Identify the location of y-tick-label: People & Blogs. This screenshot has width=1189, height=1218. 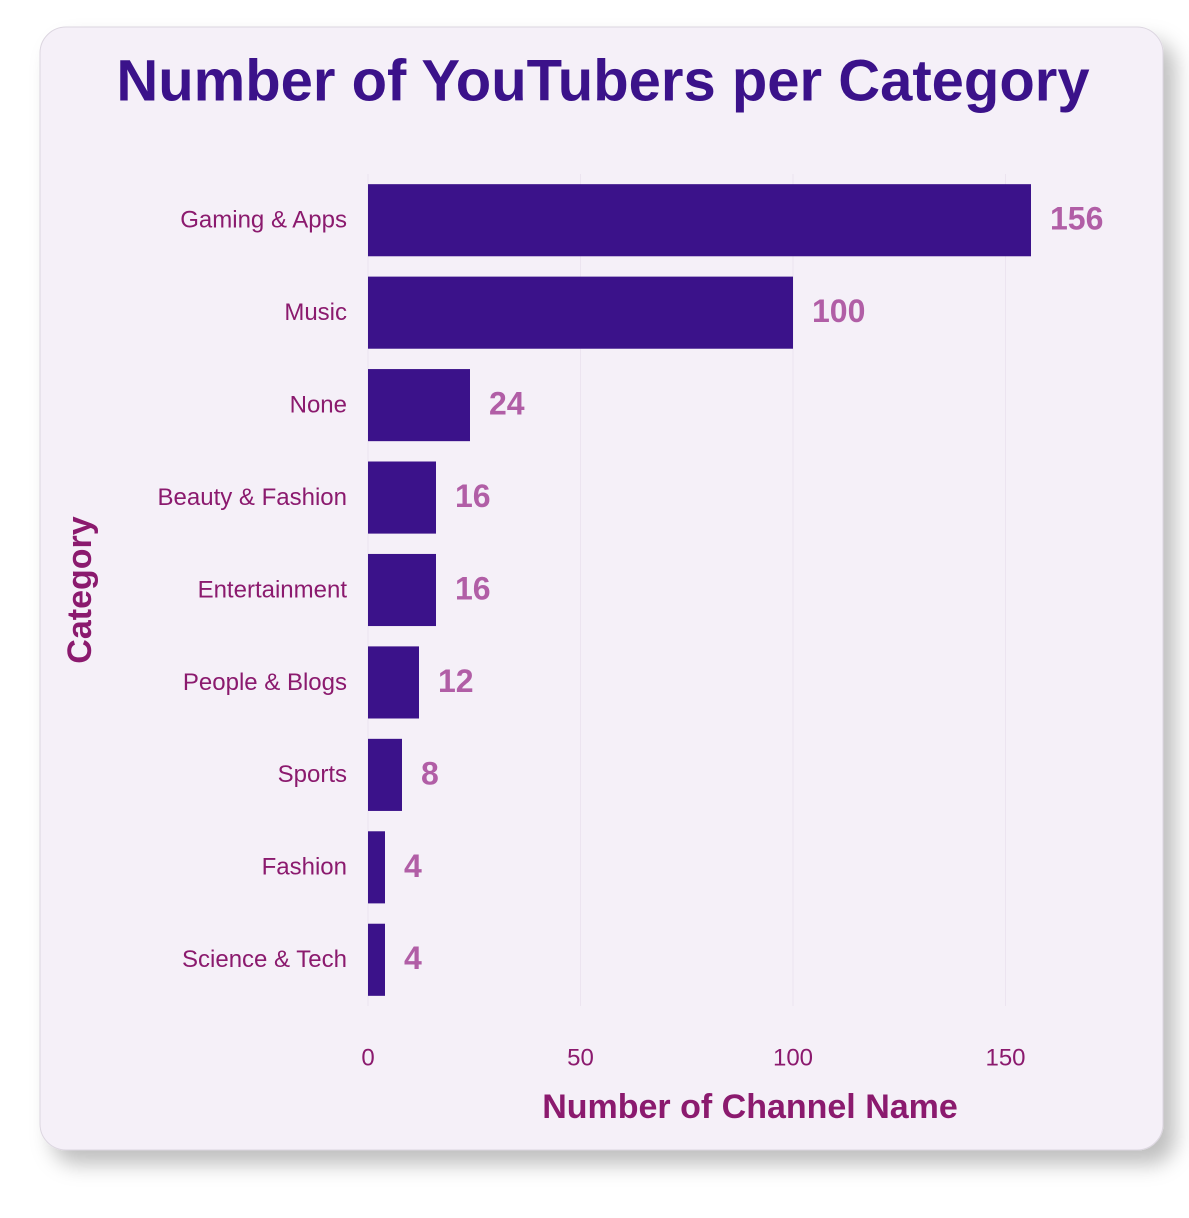
(265, 682).